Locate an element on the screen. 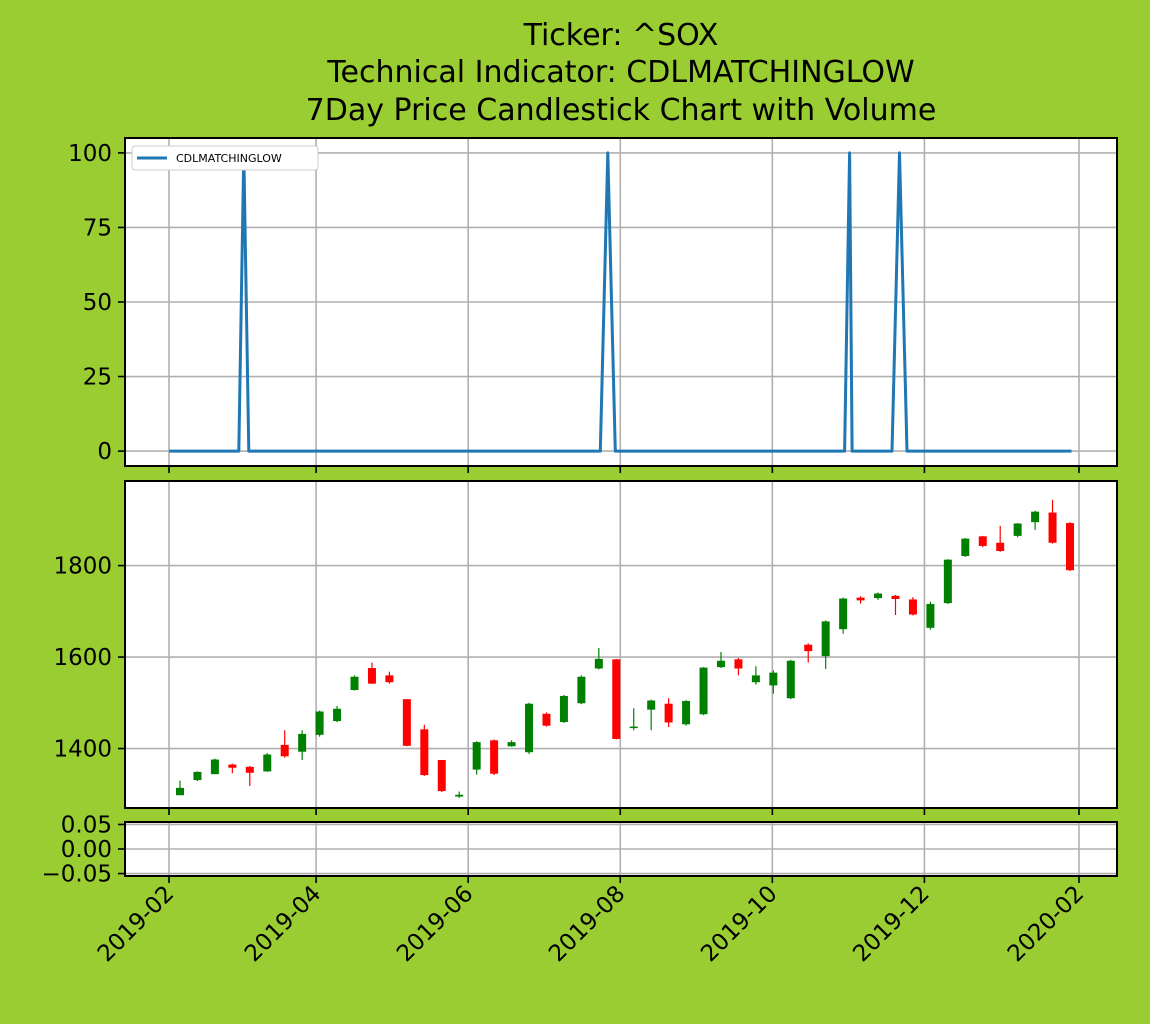 This screenshot has width=1150, height=1024. x-tick-label-2: 2019-06 is located at coordinates (435, 924).